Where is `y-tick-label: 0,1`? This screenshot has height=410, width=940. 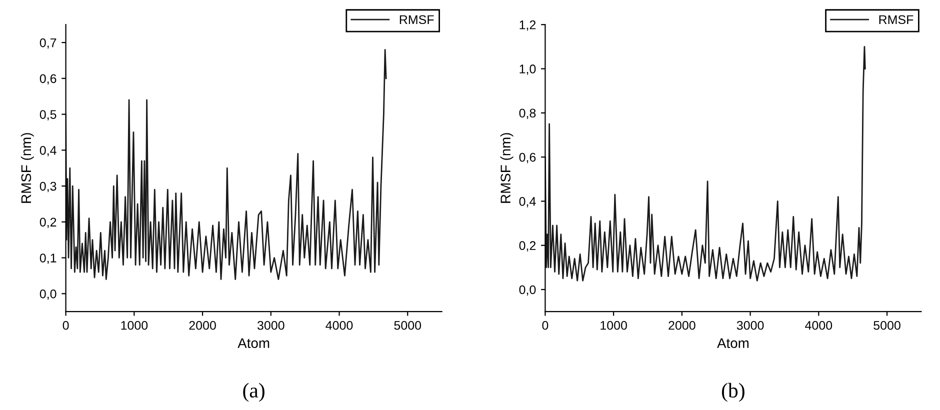 y-tick-label: 0,1 is located at coordinates (48, 259).